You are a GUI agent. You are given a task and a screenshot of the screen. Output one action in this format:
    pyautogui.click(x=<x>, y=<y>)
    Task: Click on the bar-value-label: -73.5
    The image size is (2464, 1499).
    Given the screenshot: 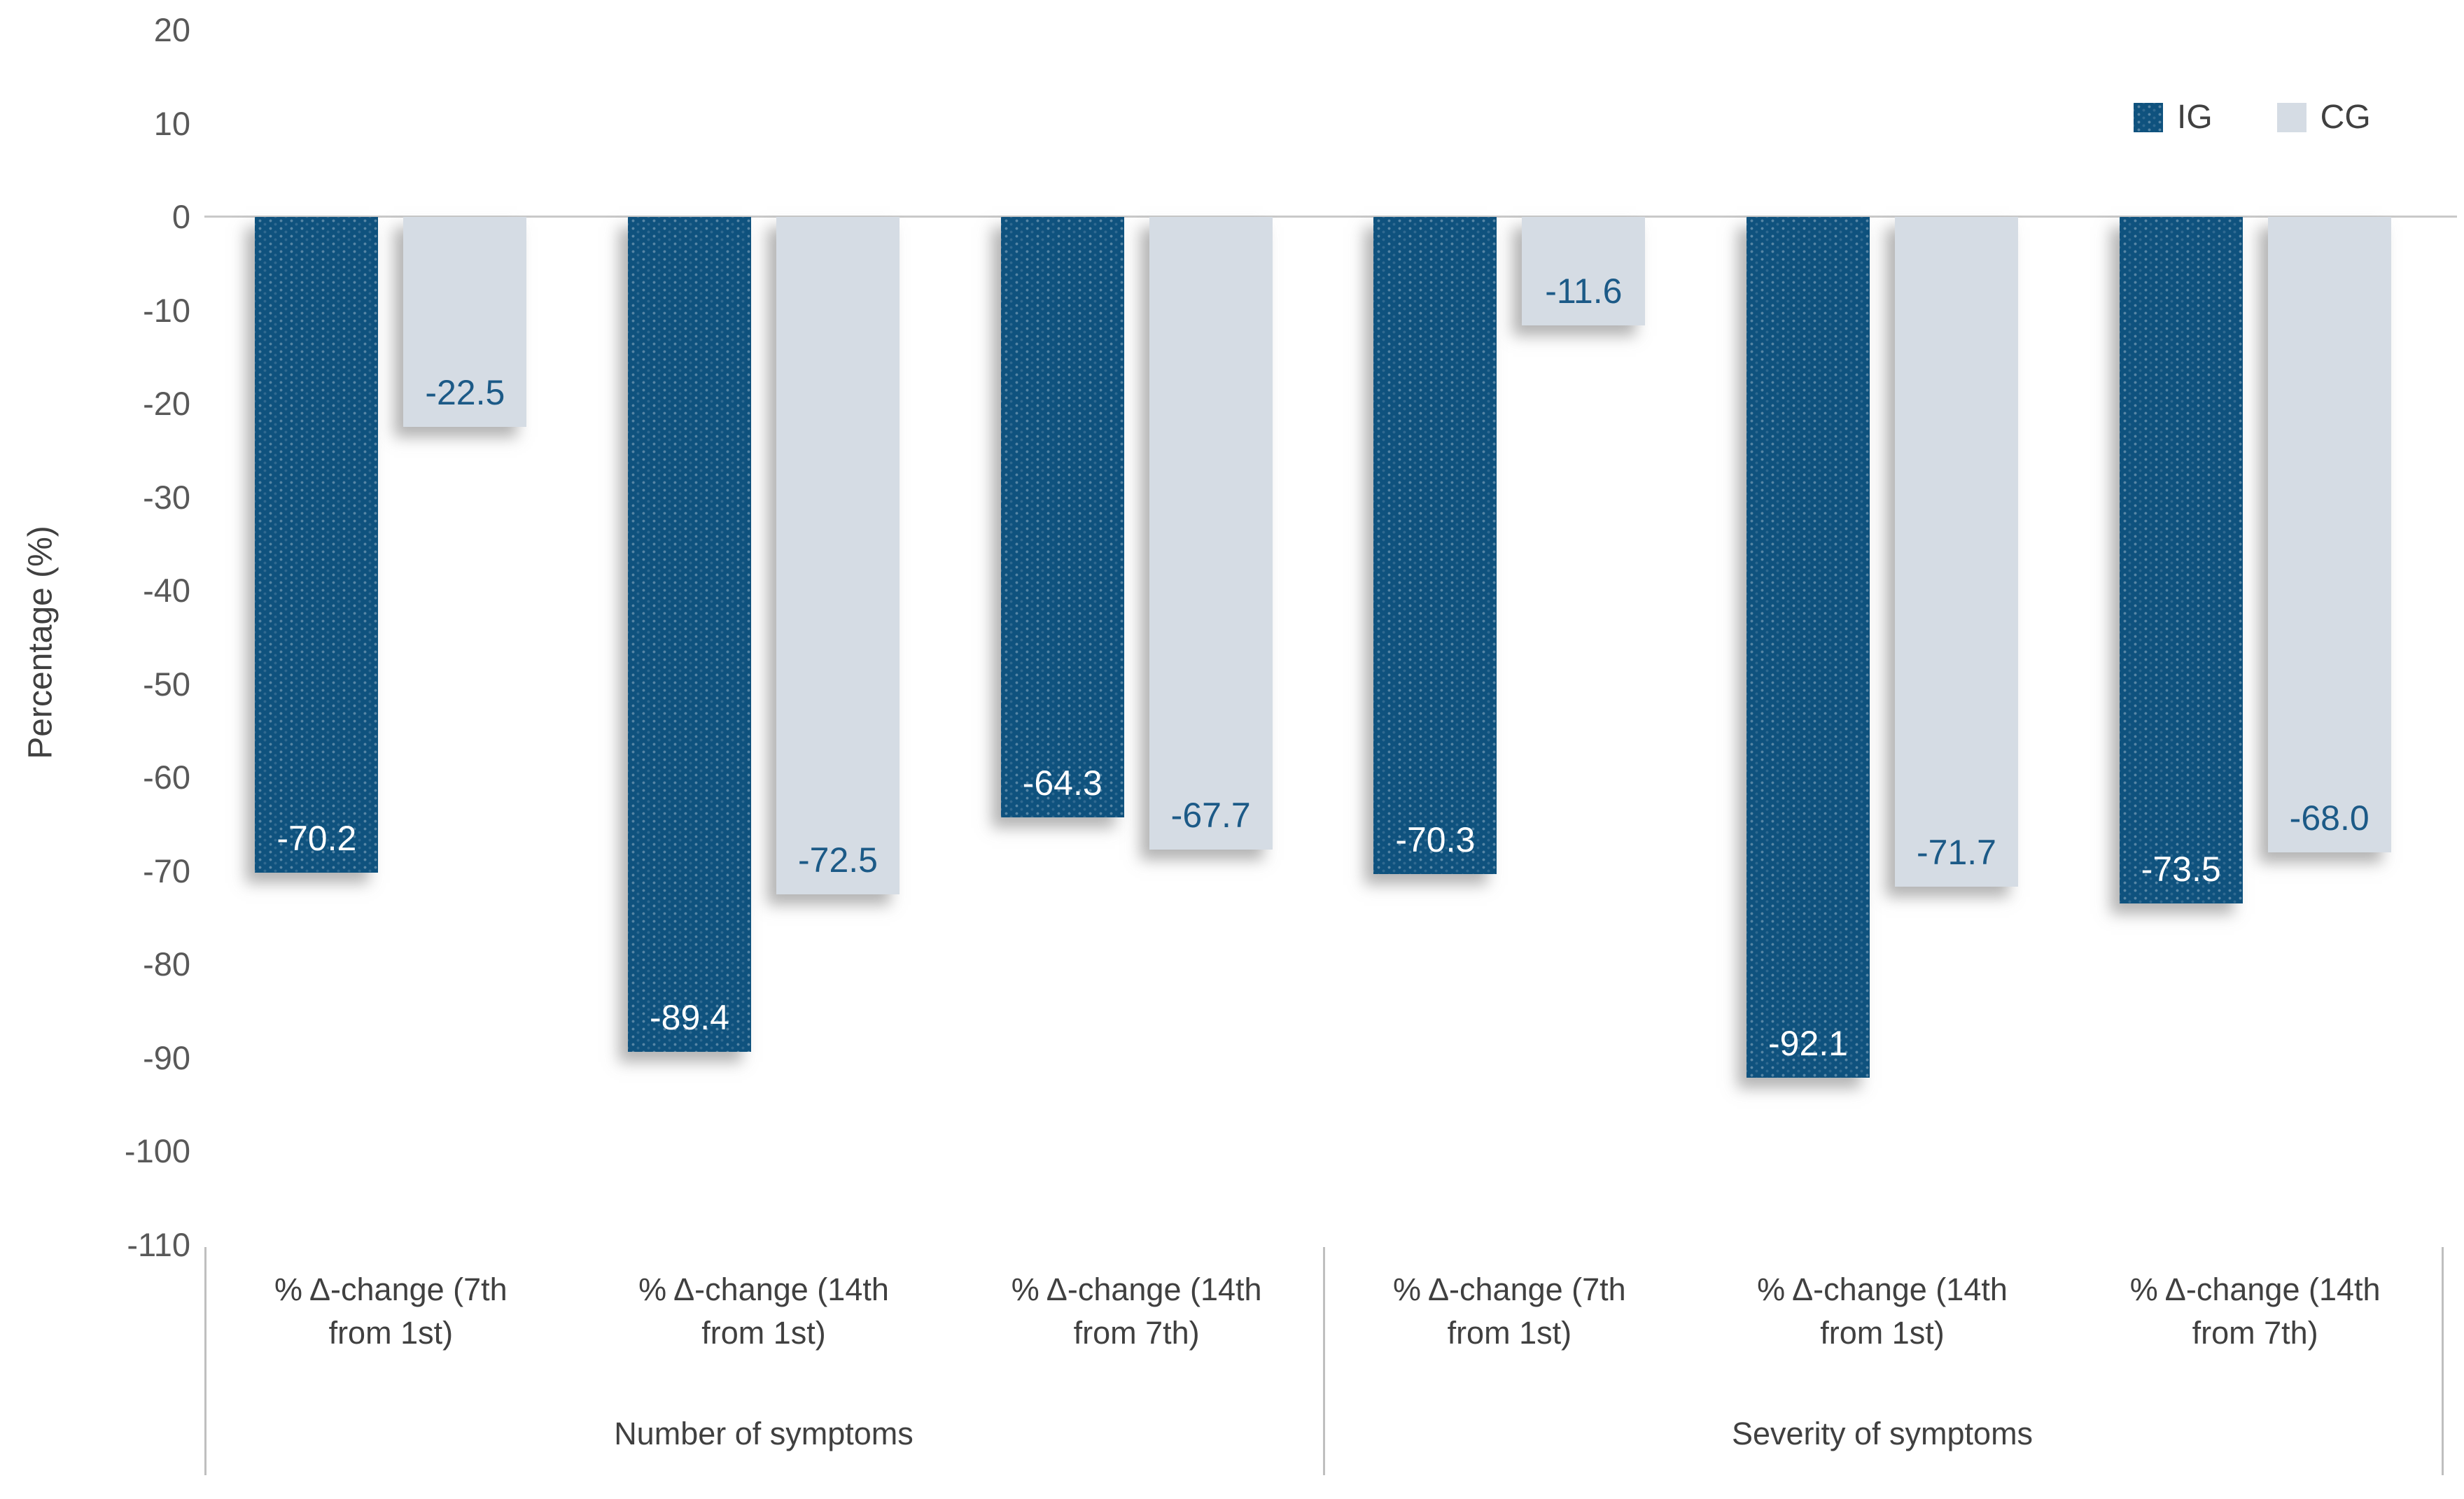 What is the action you would take?
    pyautogui.click(x=2181, y=869)
    